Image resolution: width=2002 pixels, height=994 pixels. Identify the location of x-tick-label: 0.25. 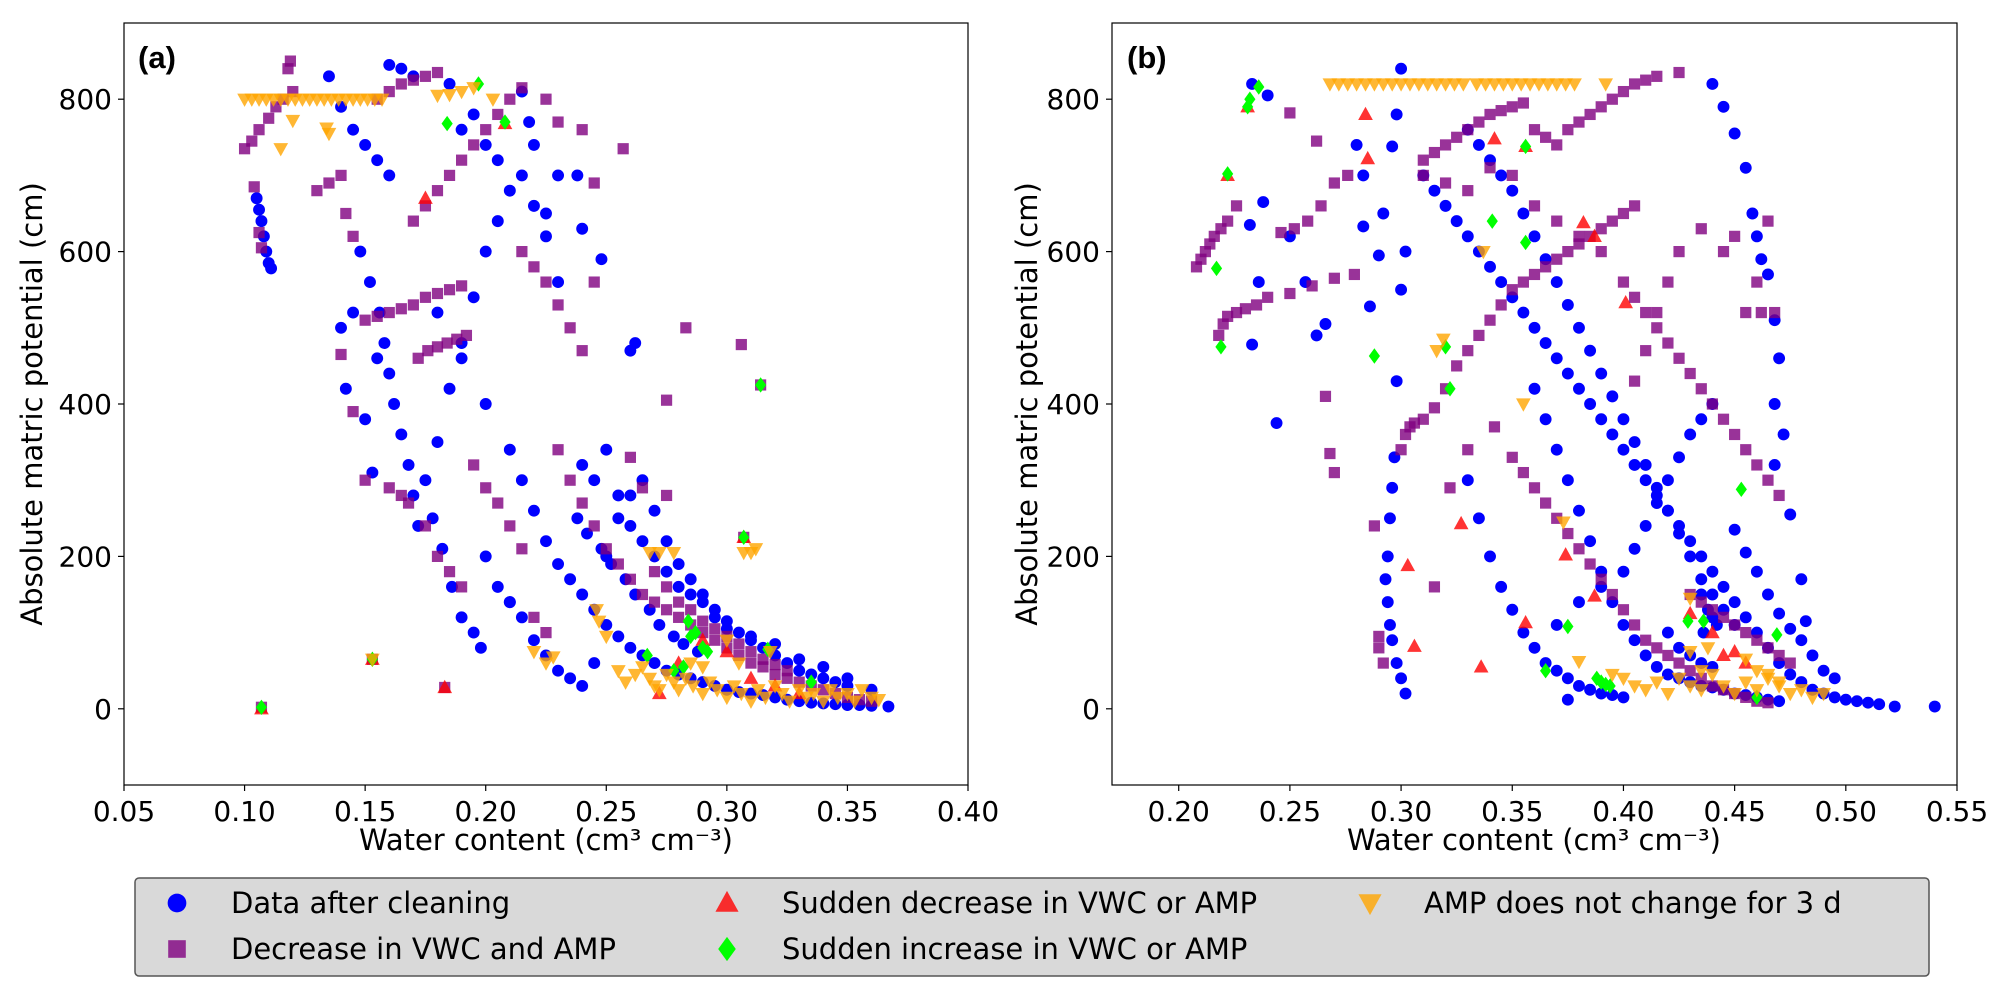
(606, 811).